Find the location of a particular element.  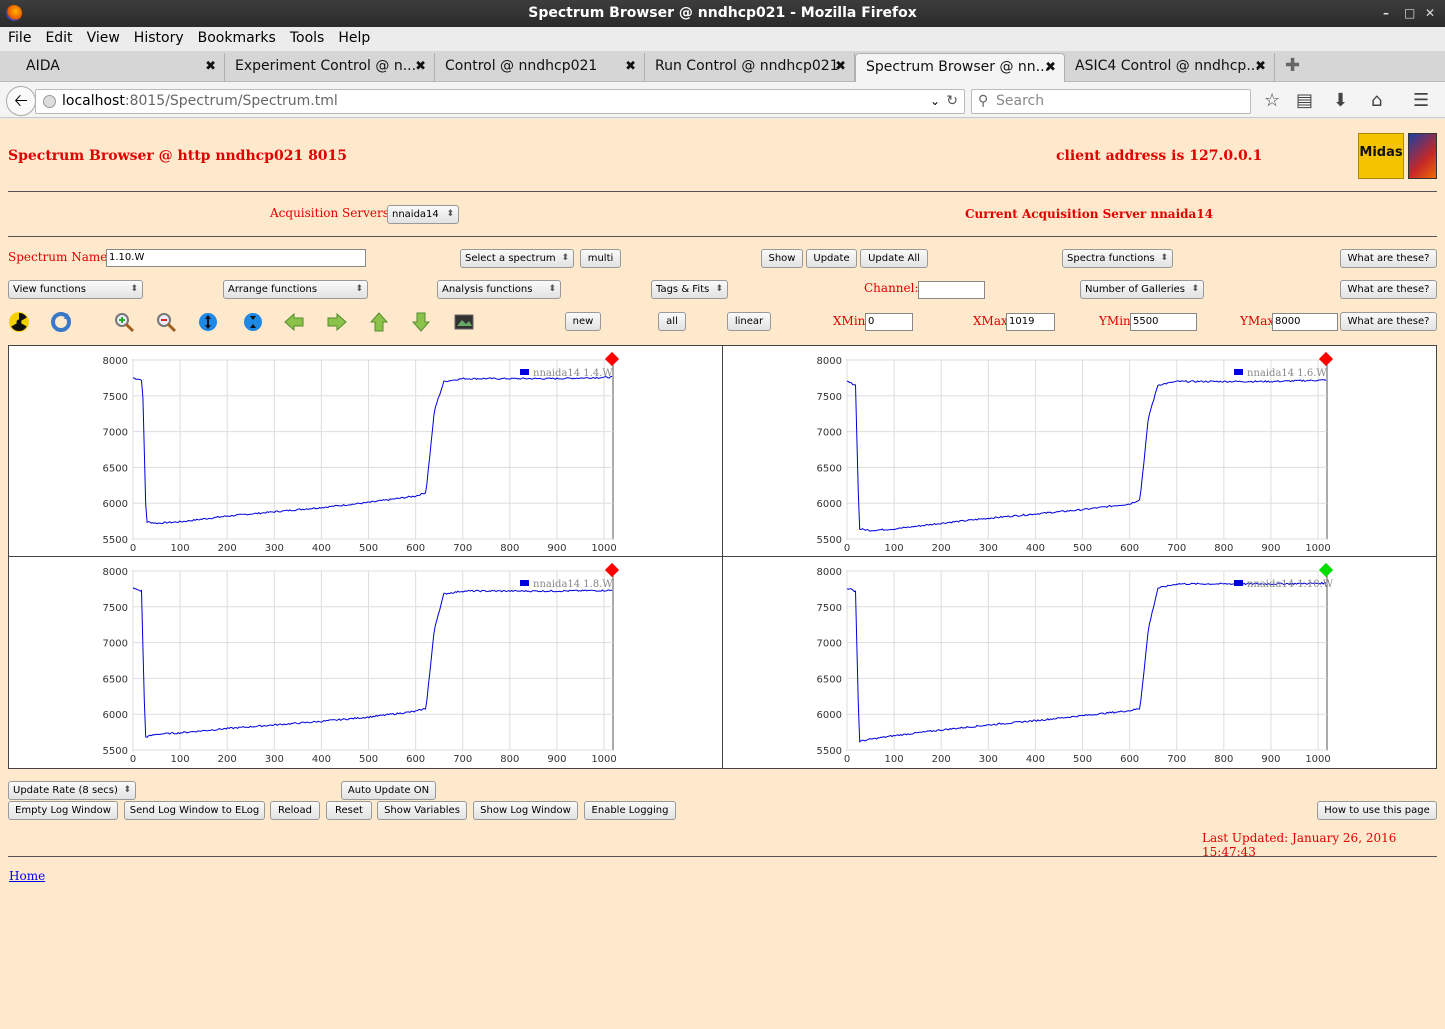

acquisition-server-select: nnaida14 is located at coordinates (423, 214).